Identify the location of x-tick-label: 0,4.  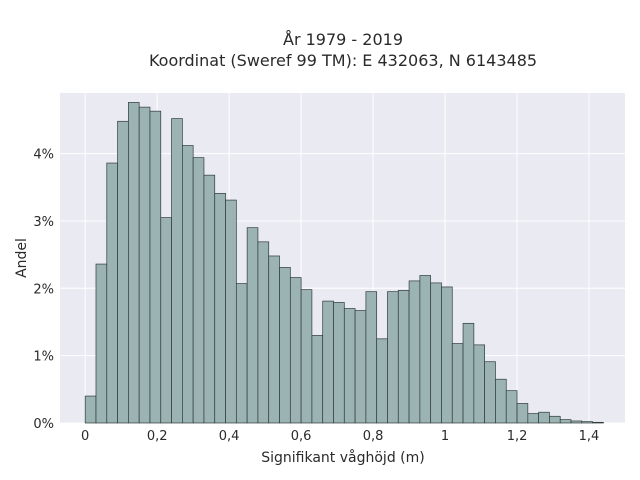
(229, 436).